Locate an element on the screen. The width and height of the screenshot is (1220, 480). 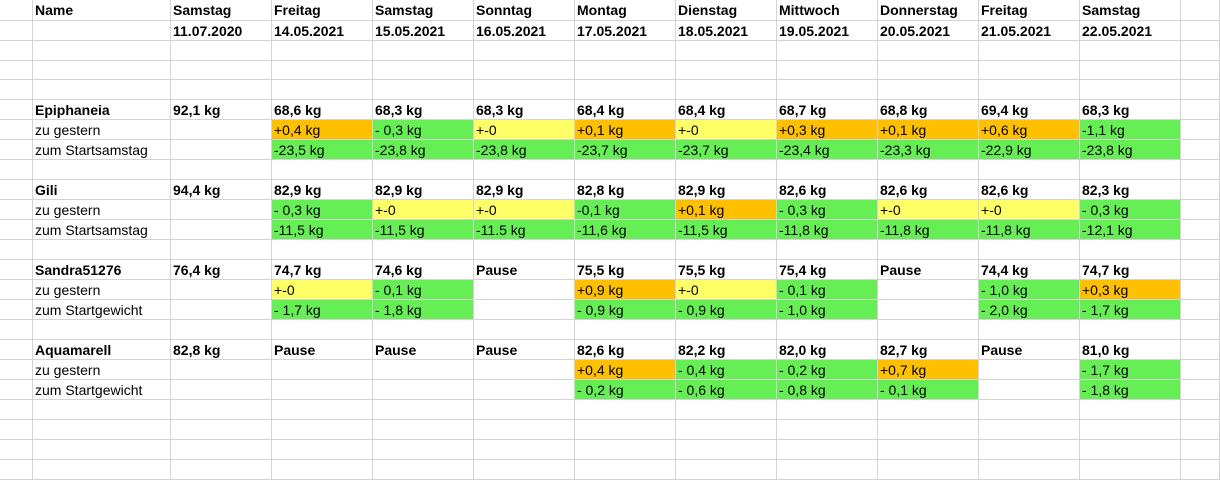
weight-cell: 82,2 kg is located at coordinates (726, 350).